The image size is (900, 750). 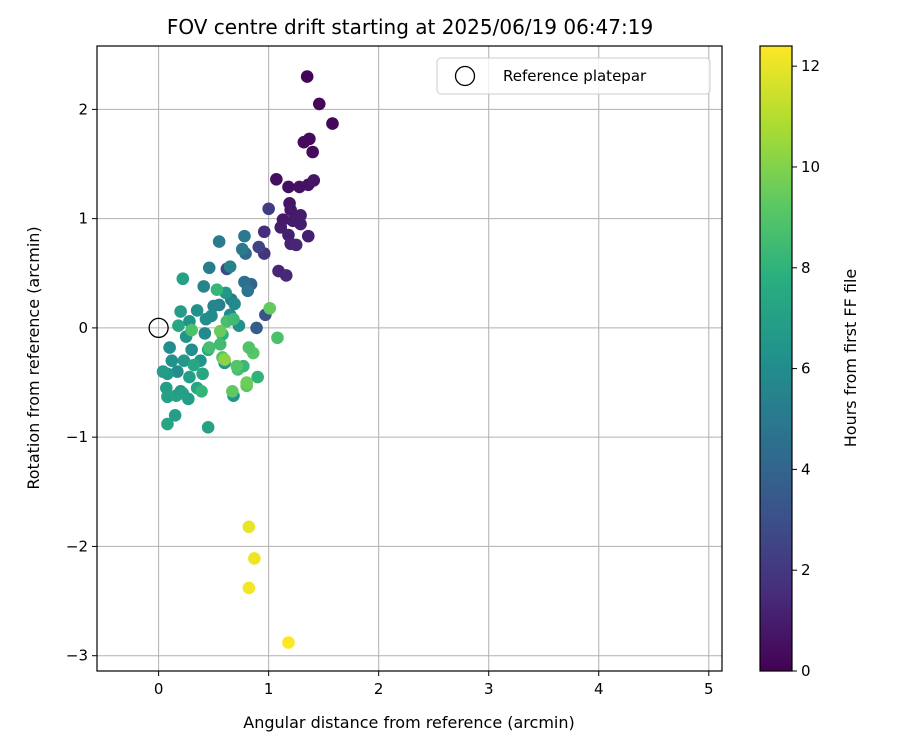 What do you see at coordinates (850, 358) in the screenshot?
I see `colorbar-label: Hours from first FF file` at bounding box center [850, 358].